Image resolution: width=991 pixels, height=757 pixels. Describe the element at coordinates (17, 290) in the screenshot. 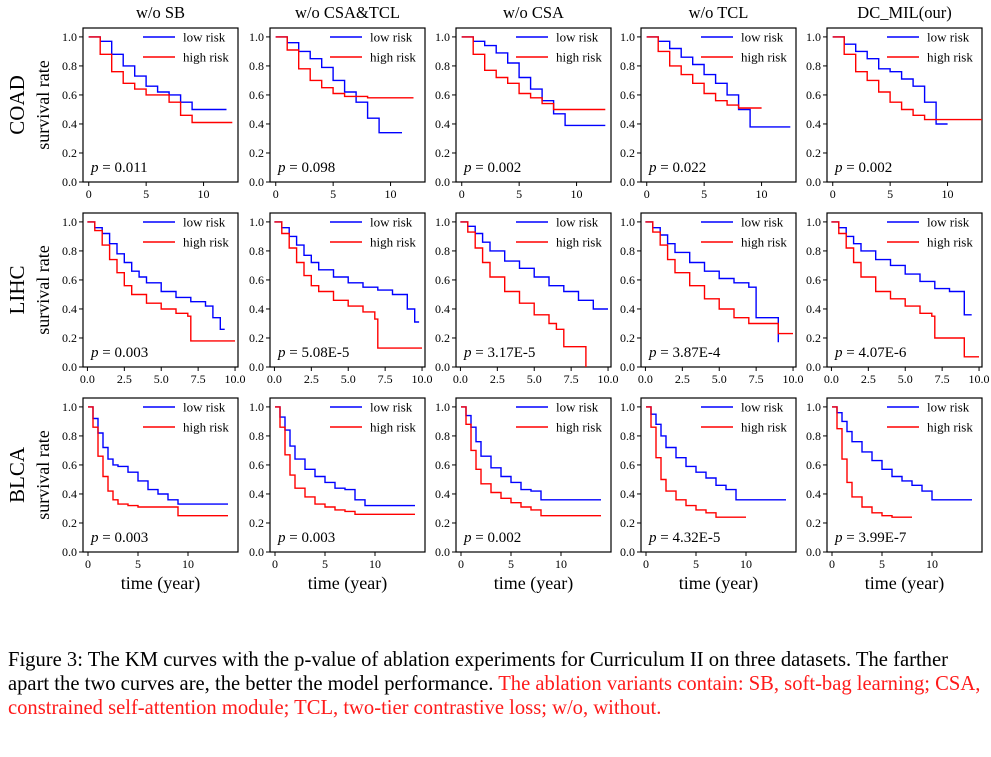

I see `row-dataset-label: LIHC` at that location.